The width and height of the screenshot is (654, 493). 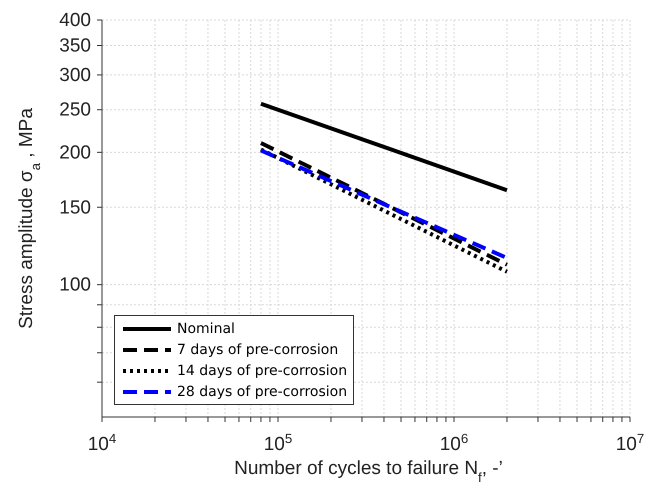 What do you see at coordinates (75, 110) in the screenshot?
I see `y-tick-label: 250` at bounding box center [75, 110].